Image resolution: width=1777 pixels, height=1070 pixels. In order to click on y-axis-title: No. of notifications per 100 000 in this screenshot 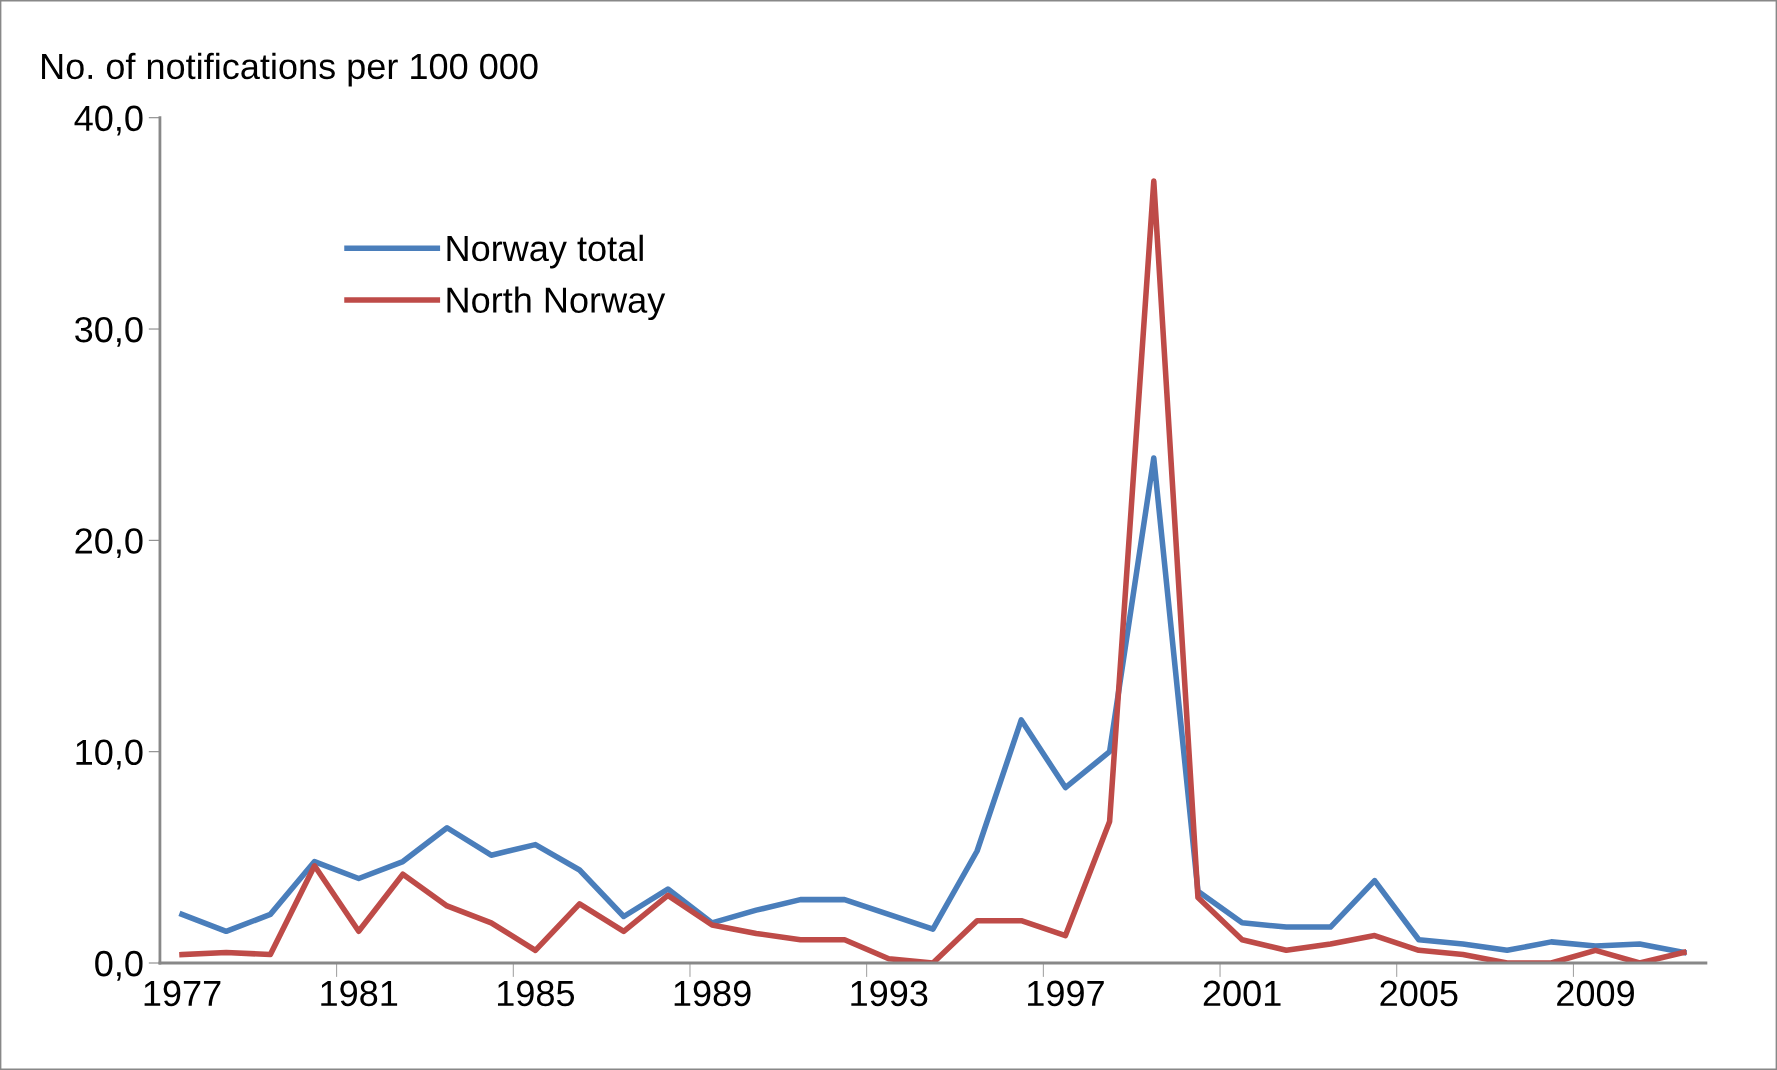, I will do `click(290, 69)`.